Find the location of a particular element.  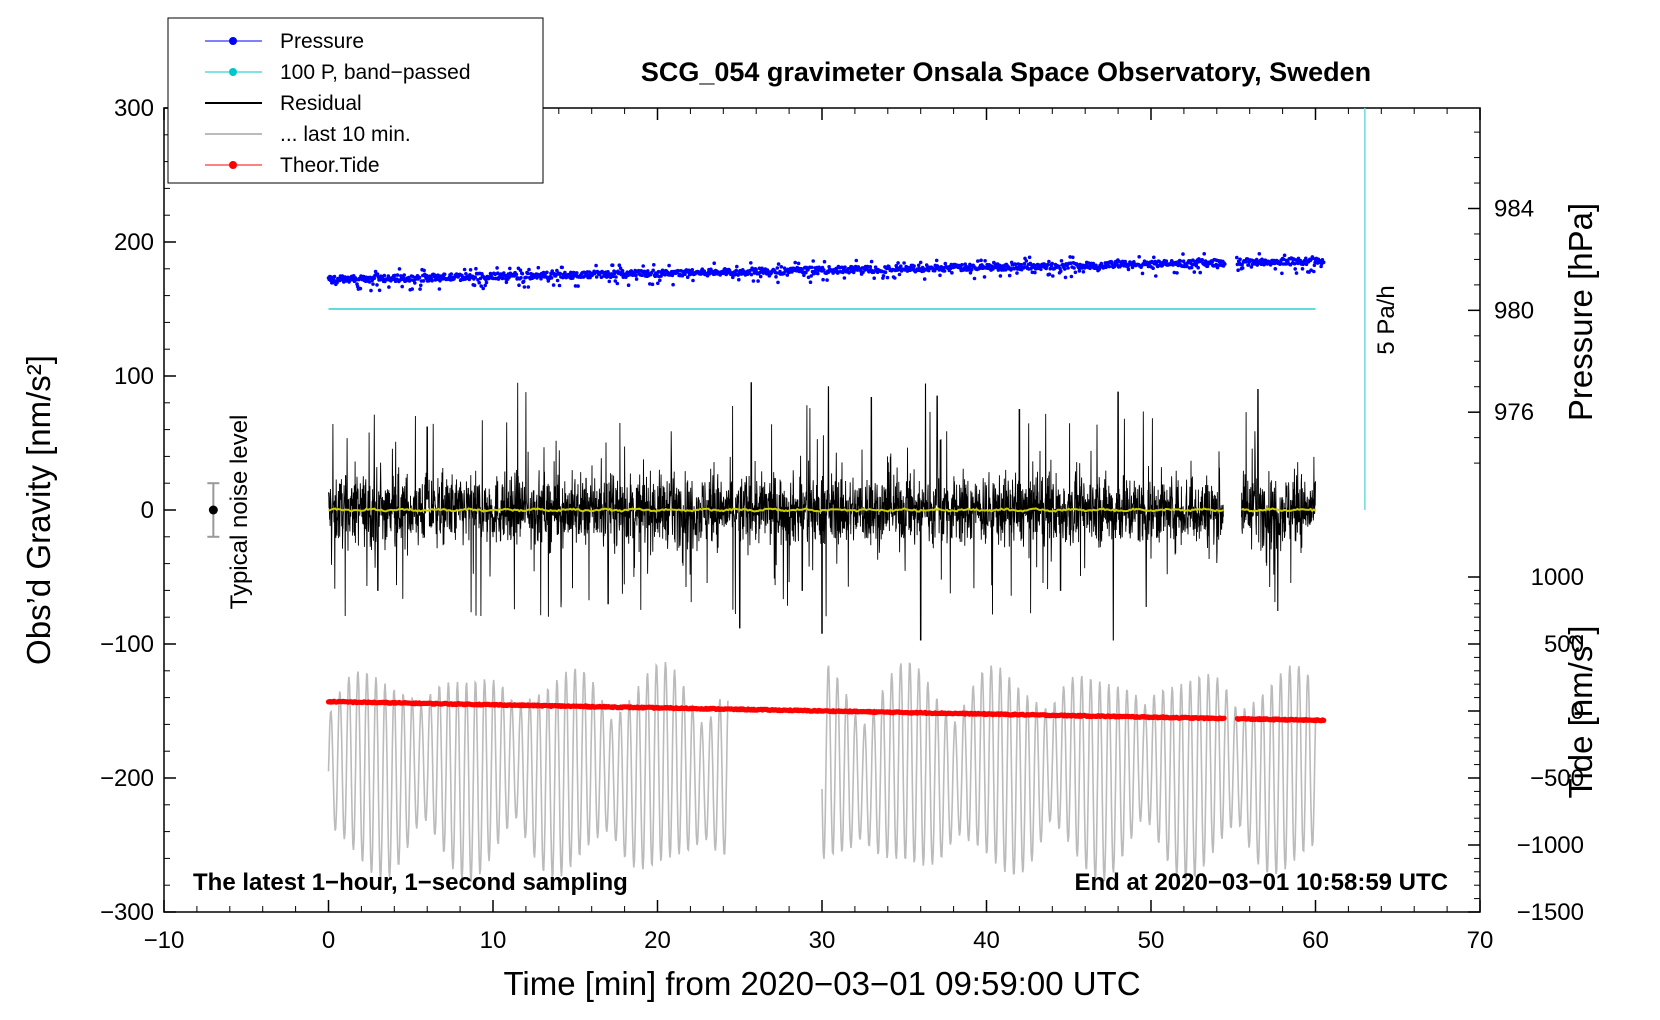

y-tick-label: 0 is located at coordinates (147, 510).